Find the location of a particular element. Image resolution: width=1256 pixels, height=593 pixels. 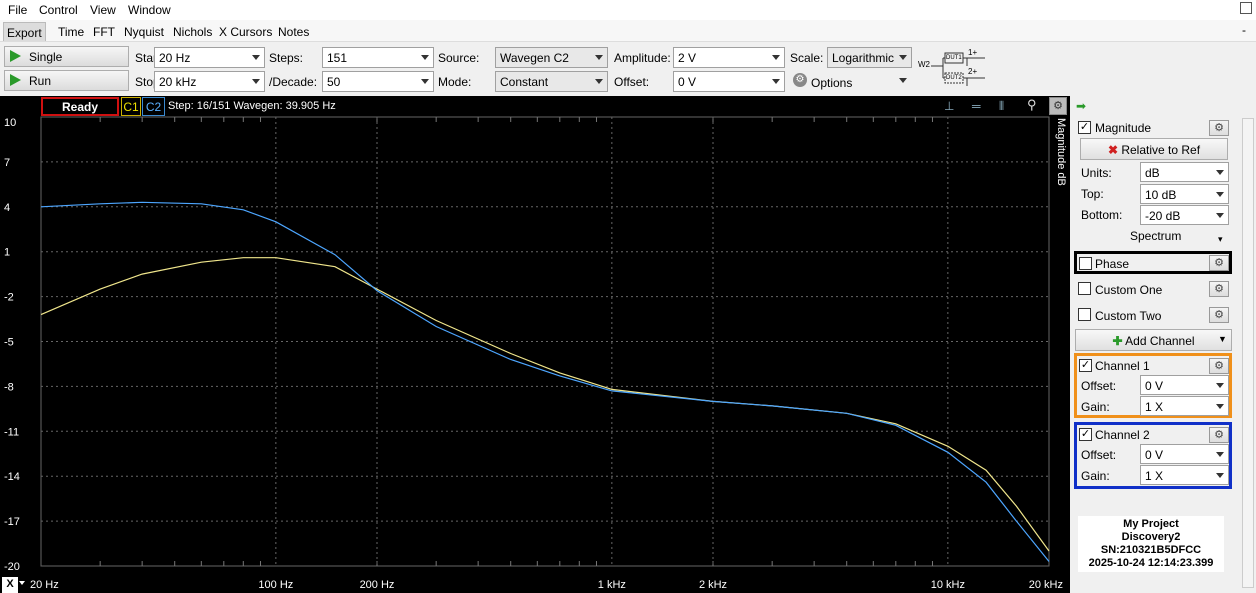

channel-1-checkbox: ✓ is located at coordinates (1085, 365).